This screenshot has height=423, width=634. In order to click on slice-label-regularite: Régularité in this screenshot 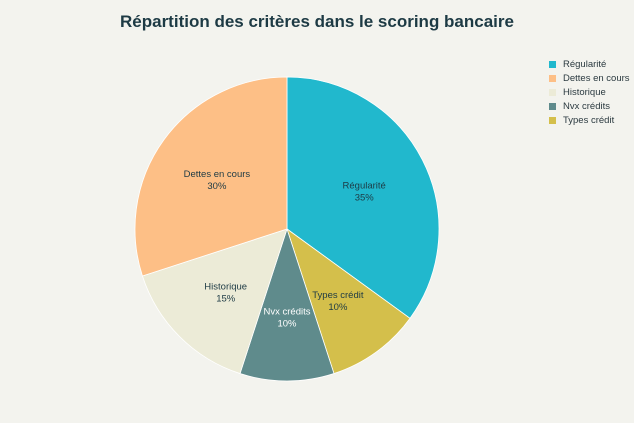, I will do `click(364, 186)`.